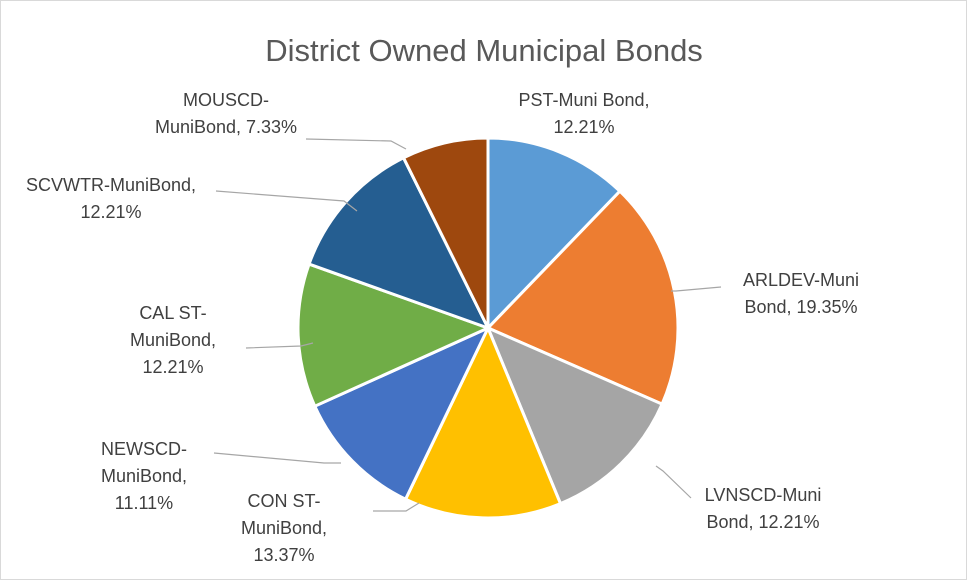 This screenshot has width=967, height=581. What do you see at coordinates (226, 100) in the screenshot?
I see `slice-label-line: MOUSCD-` at bounding box center [226, 100].